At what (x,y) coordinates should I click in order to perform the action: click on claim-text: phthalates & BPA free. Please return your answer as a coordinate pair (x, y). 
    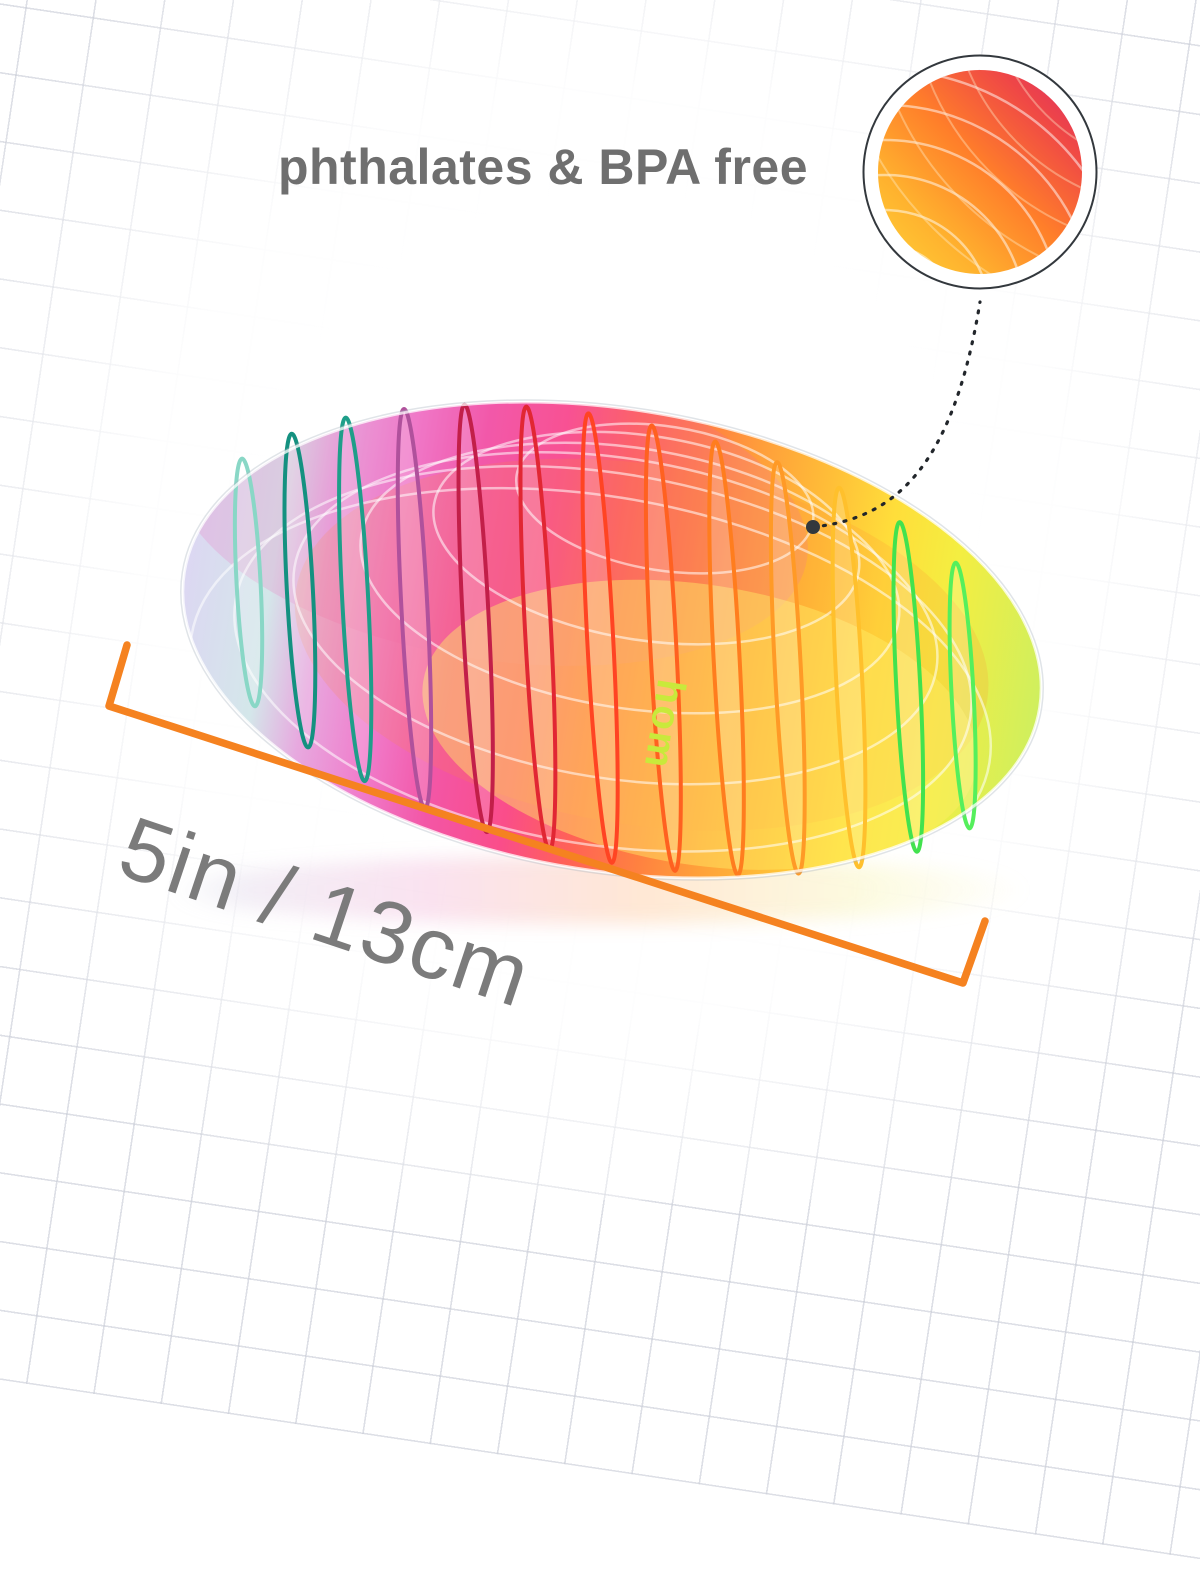
    Looking at the image, I should click on (543, 167).